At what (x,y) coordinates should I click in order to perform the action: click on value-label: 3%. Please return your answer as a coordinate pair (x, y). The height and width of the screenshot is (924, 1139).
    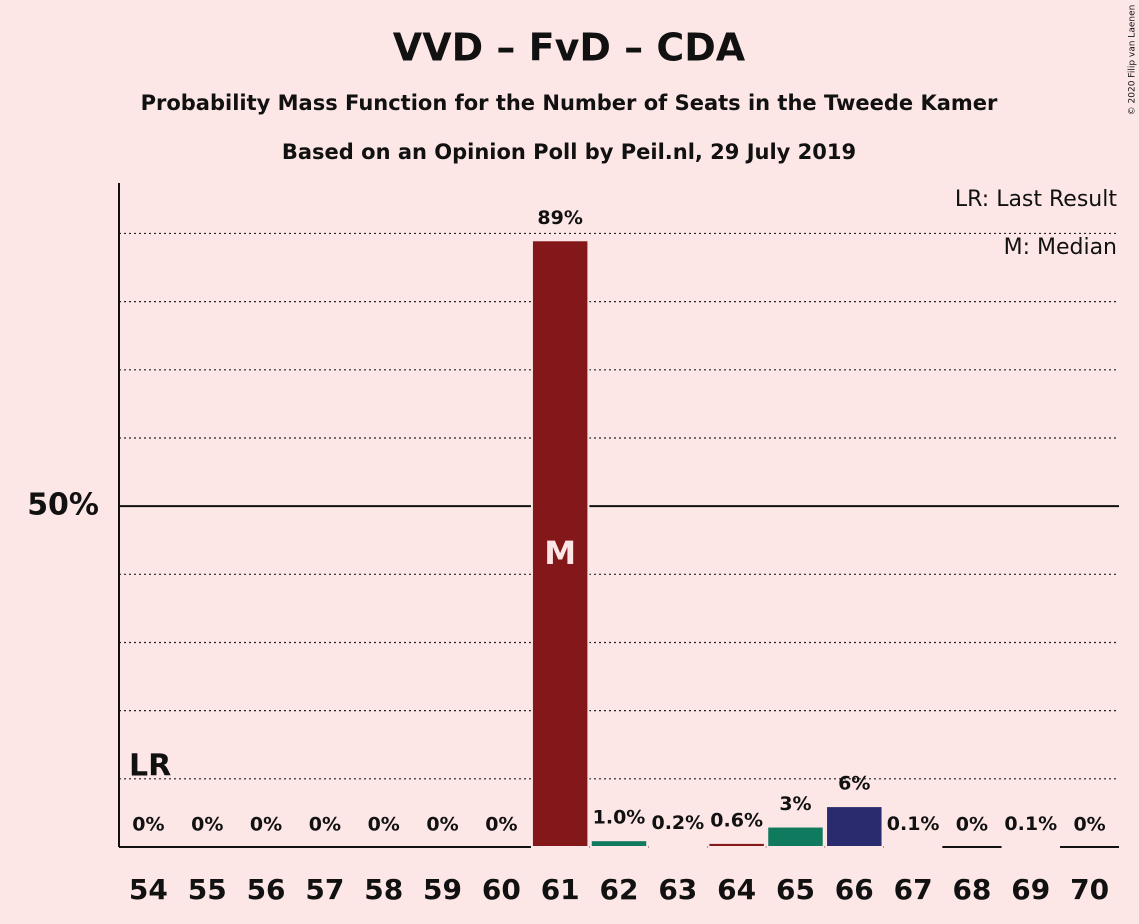
    Looking at the image, I should click on (795, 804).